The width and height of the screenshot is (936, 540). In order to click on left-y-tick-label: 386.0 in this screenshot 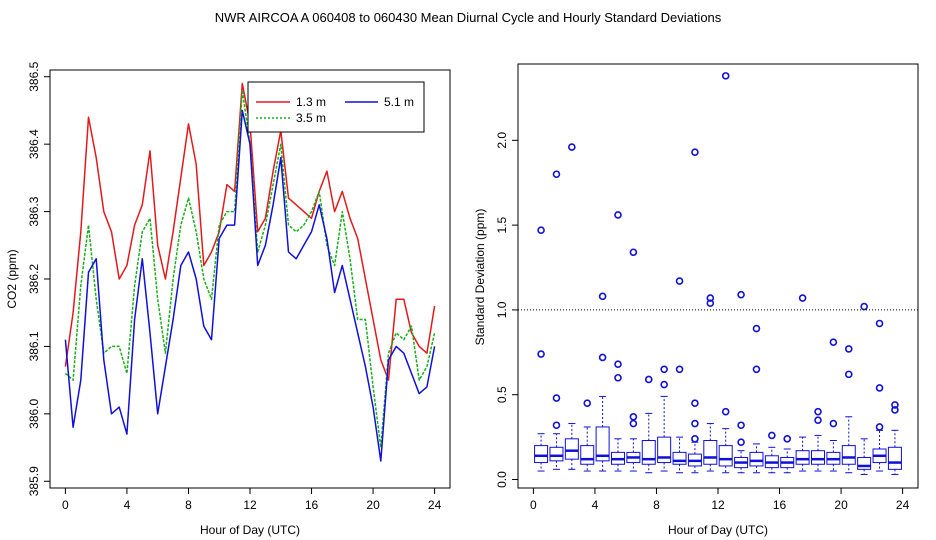, I will do `click(34, 413)`.